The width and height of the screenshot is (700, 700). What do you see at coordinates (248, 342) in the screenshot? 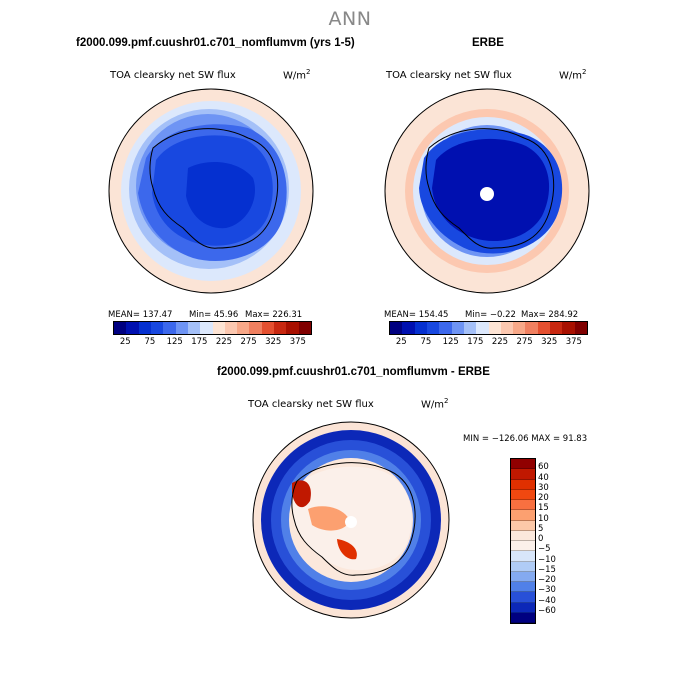
I see `model-colorbar-tick-label: 275` at bounding box center [248, 342].